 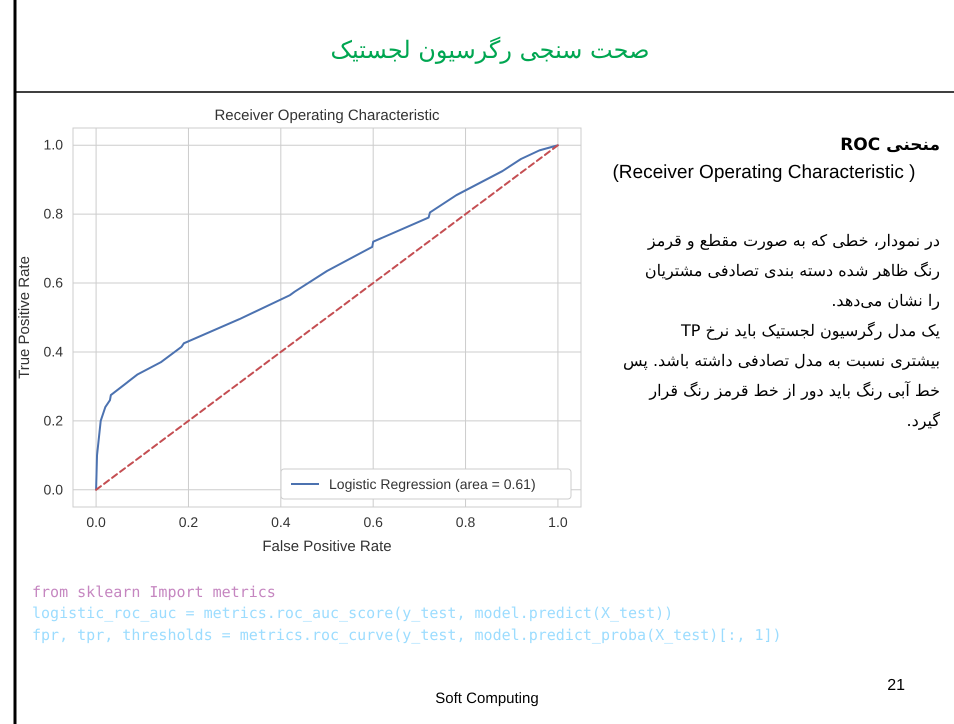 What do you see at coordinates (54, 214) in the screenshot?
I see `y-tick-label: 0.8` at bounding box center [54, 214].